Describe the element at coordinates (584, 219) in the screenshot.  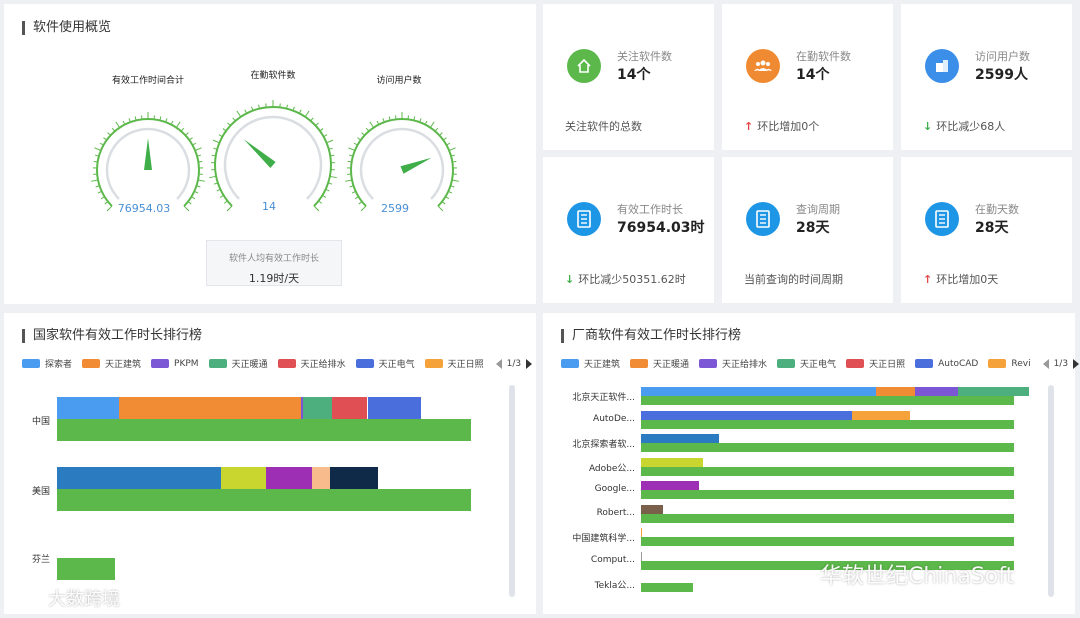
I see `document-icon` at that location.